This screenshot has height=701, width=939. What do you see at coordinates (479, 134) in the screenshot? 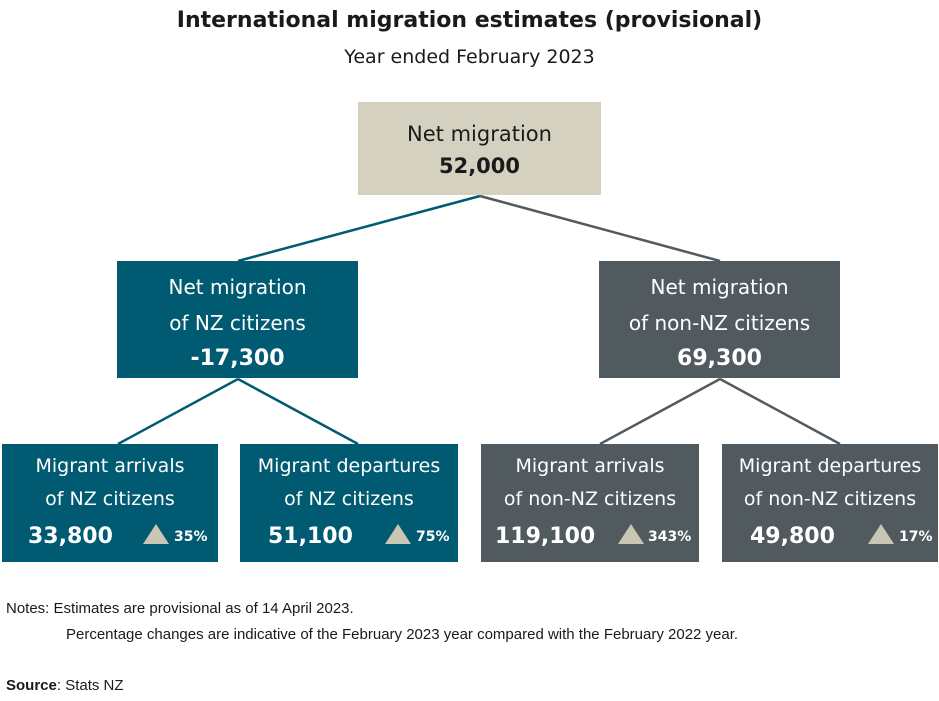
I see `net-migration-label: Net migration` at bounding box center [479, 134].